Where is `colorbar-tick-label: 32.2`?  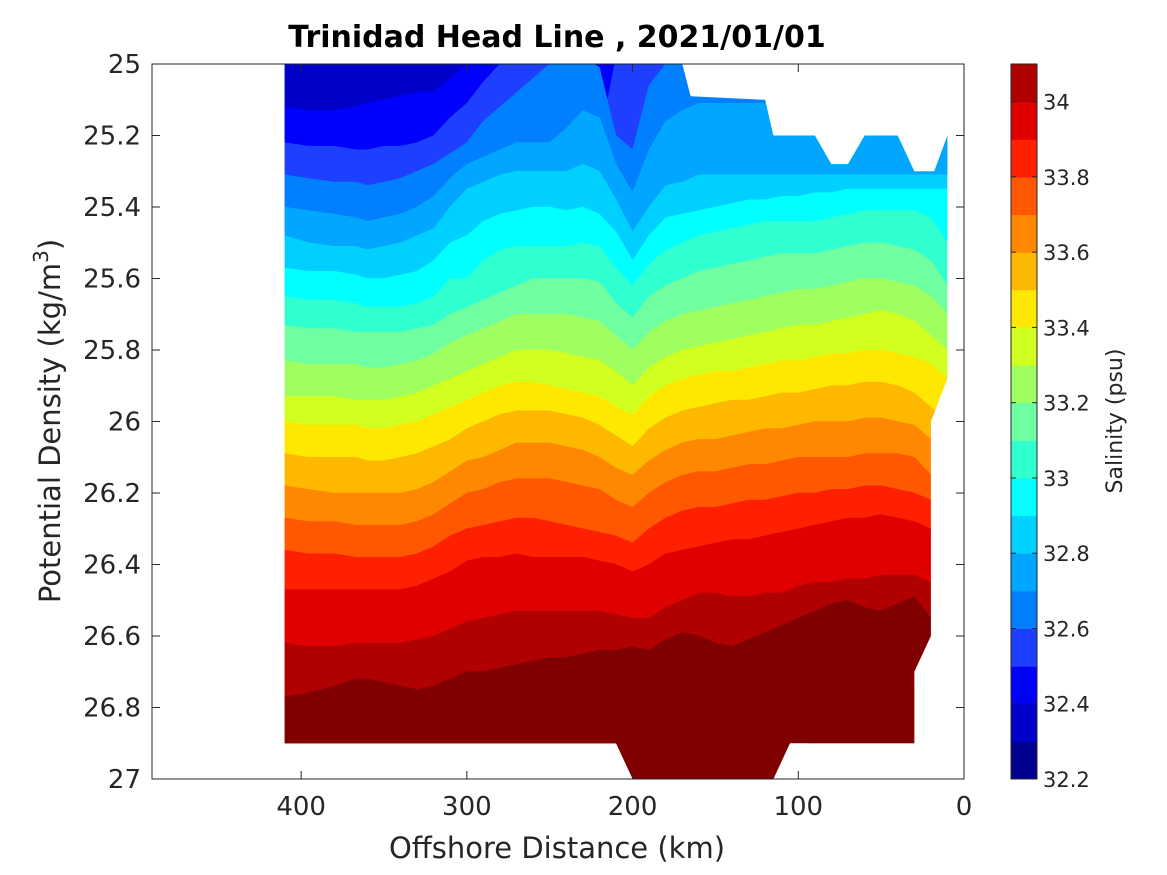 colorbar-tick-label: 32.2 is located at coordinates (1066, 780).